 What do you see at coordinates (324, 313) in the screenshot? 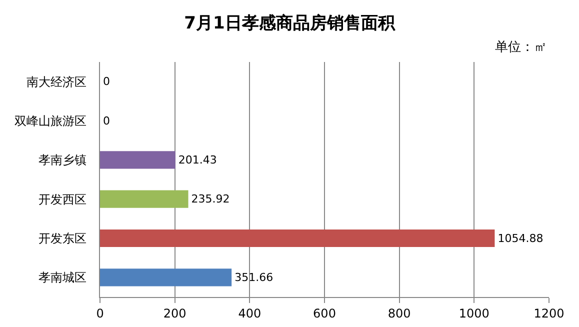
I see `x-tick-label: 600` at bounding box center [324, 313].